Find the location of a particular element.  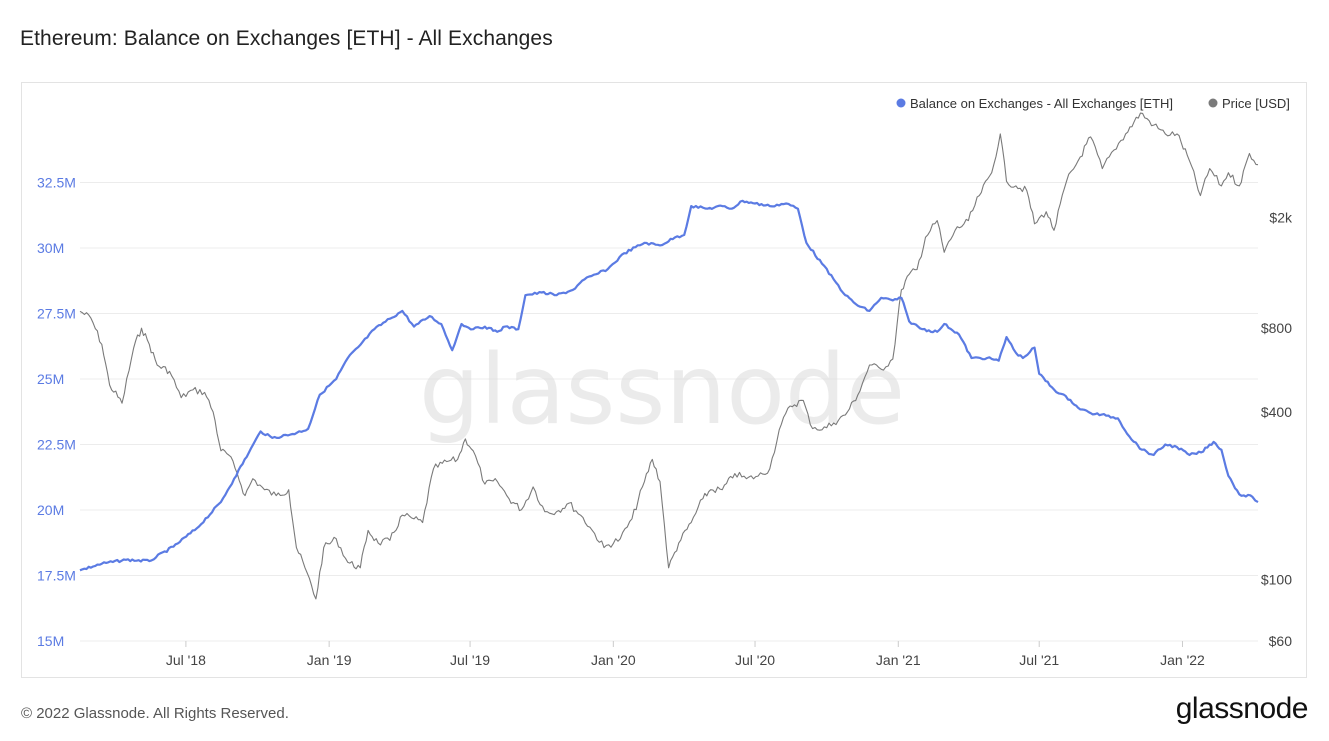

x-tick-label: Jan '20 is located at coordinates (613, 660).